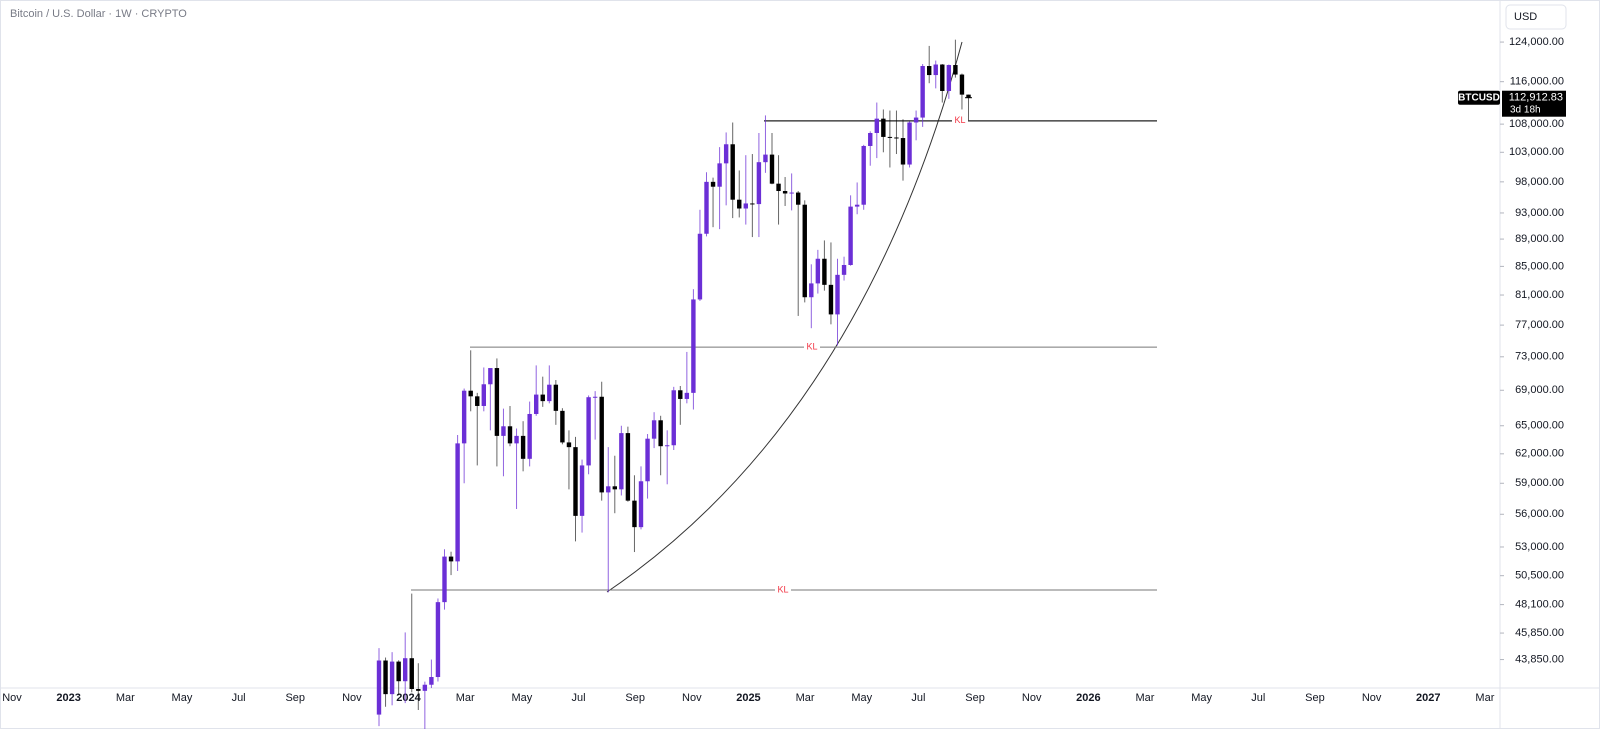  What do you see at coordinates (1536, 152) in the screenshot?
I see `y-tick-label: 103,000.00` at bounding box center [1536, 152].